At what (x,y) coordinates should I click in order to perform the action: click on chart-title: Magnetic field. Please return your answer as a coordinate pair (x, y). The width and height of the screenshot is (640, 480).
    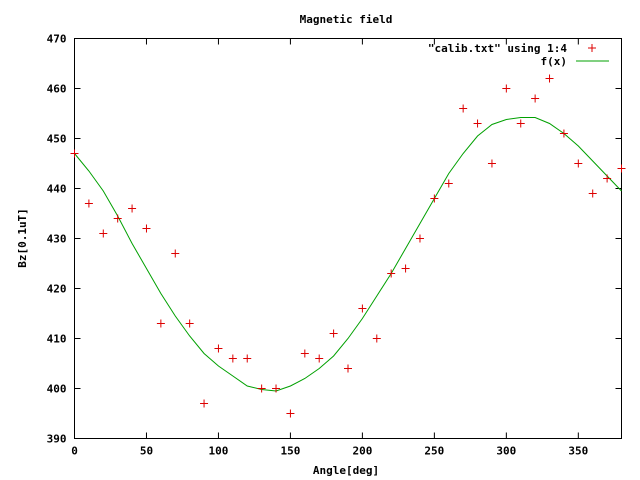
    Looking at the image, I should click on (346, 19).